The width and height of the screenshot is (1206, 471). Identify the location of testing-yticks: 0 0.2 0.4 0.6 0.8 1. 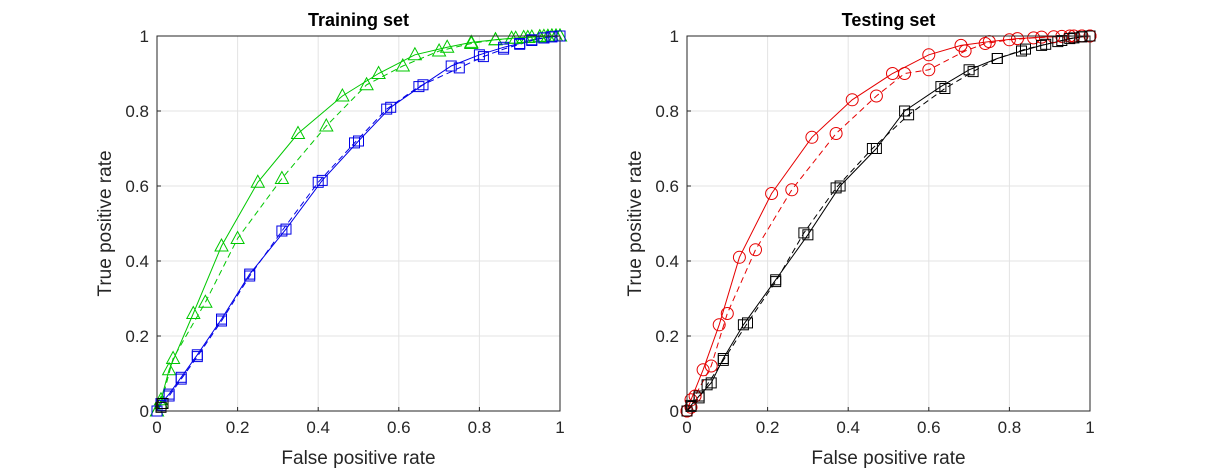
(673, 224).